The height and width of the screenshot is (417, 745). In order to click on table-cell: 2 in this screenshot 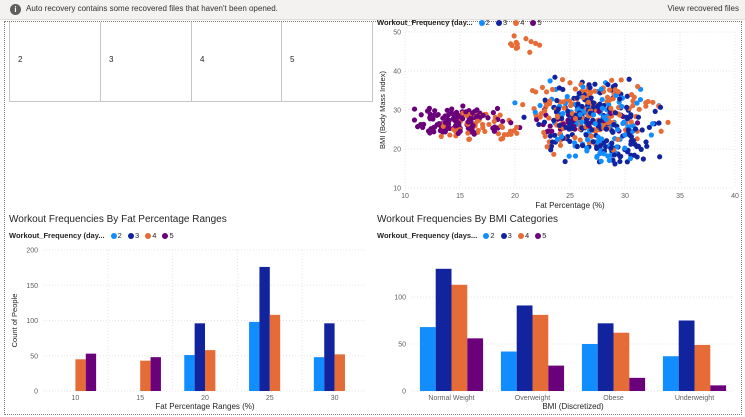, I will do `click(55, 61)`.